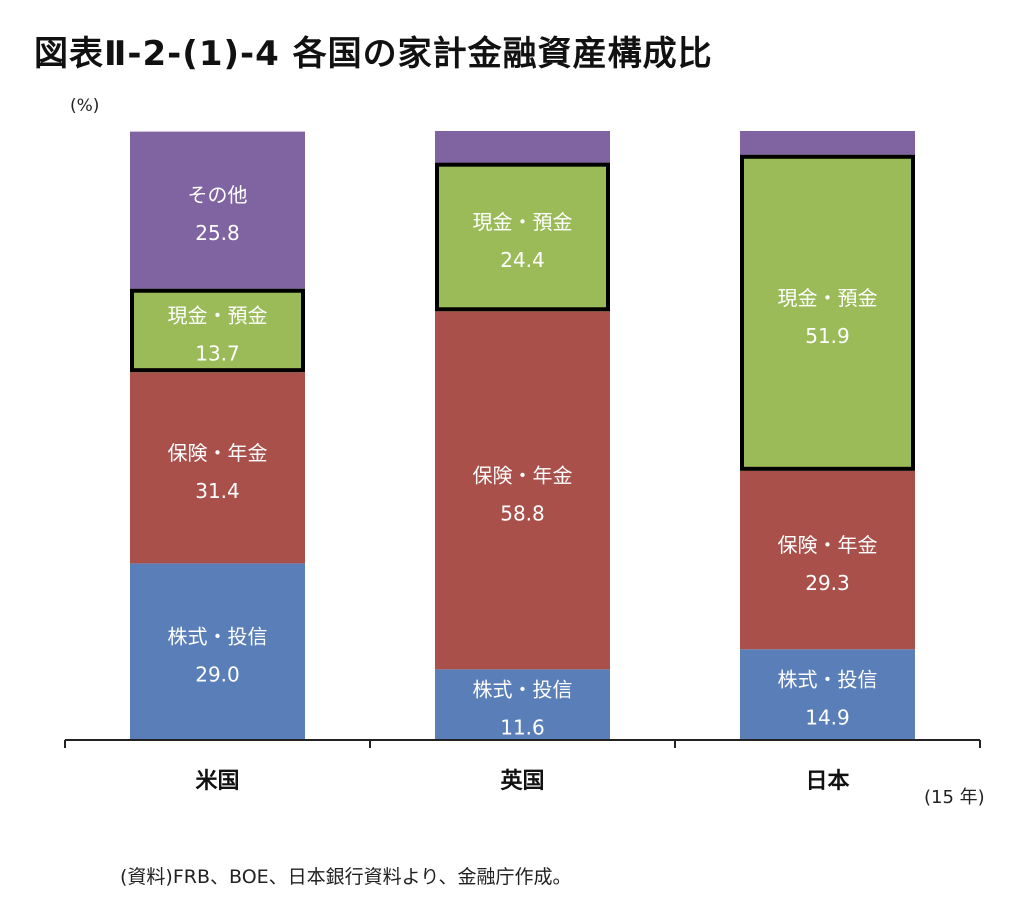 The width and height of the screenshot is (1024, 910). What do you see at coordinates (217, 781) in the screenshot?
I see `x-tick-label: 米国` at bounding box center [217, 781].